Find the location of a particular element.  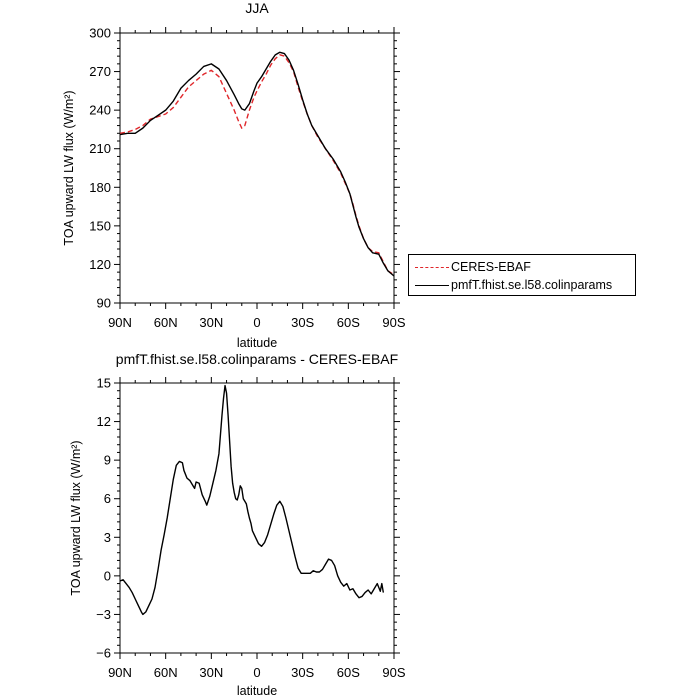

top-x-tick-label: 30N is located at coordinates (211, 322).